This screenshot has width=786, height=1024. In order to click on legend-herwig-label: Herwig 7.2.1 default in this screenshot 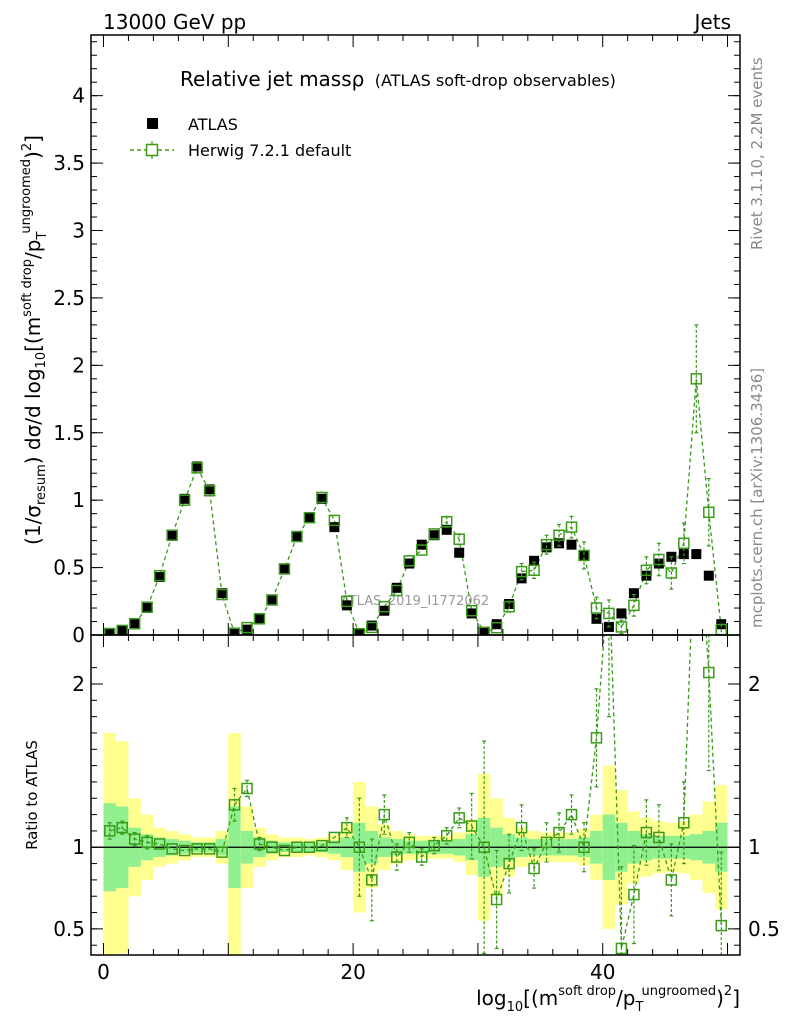, I will do `click(269, 150)`.